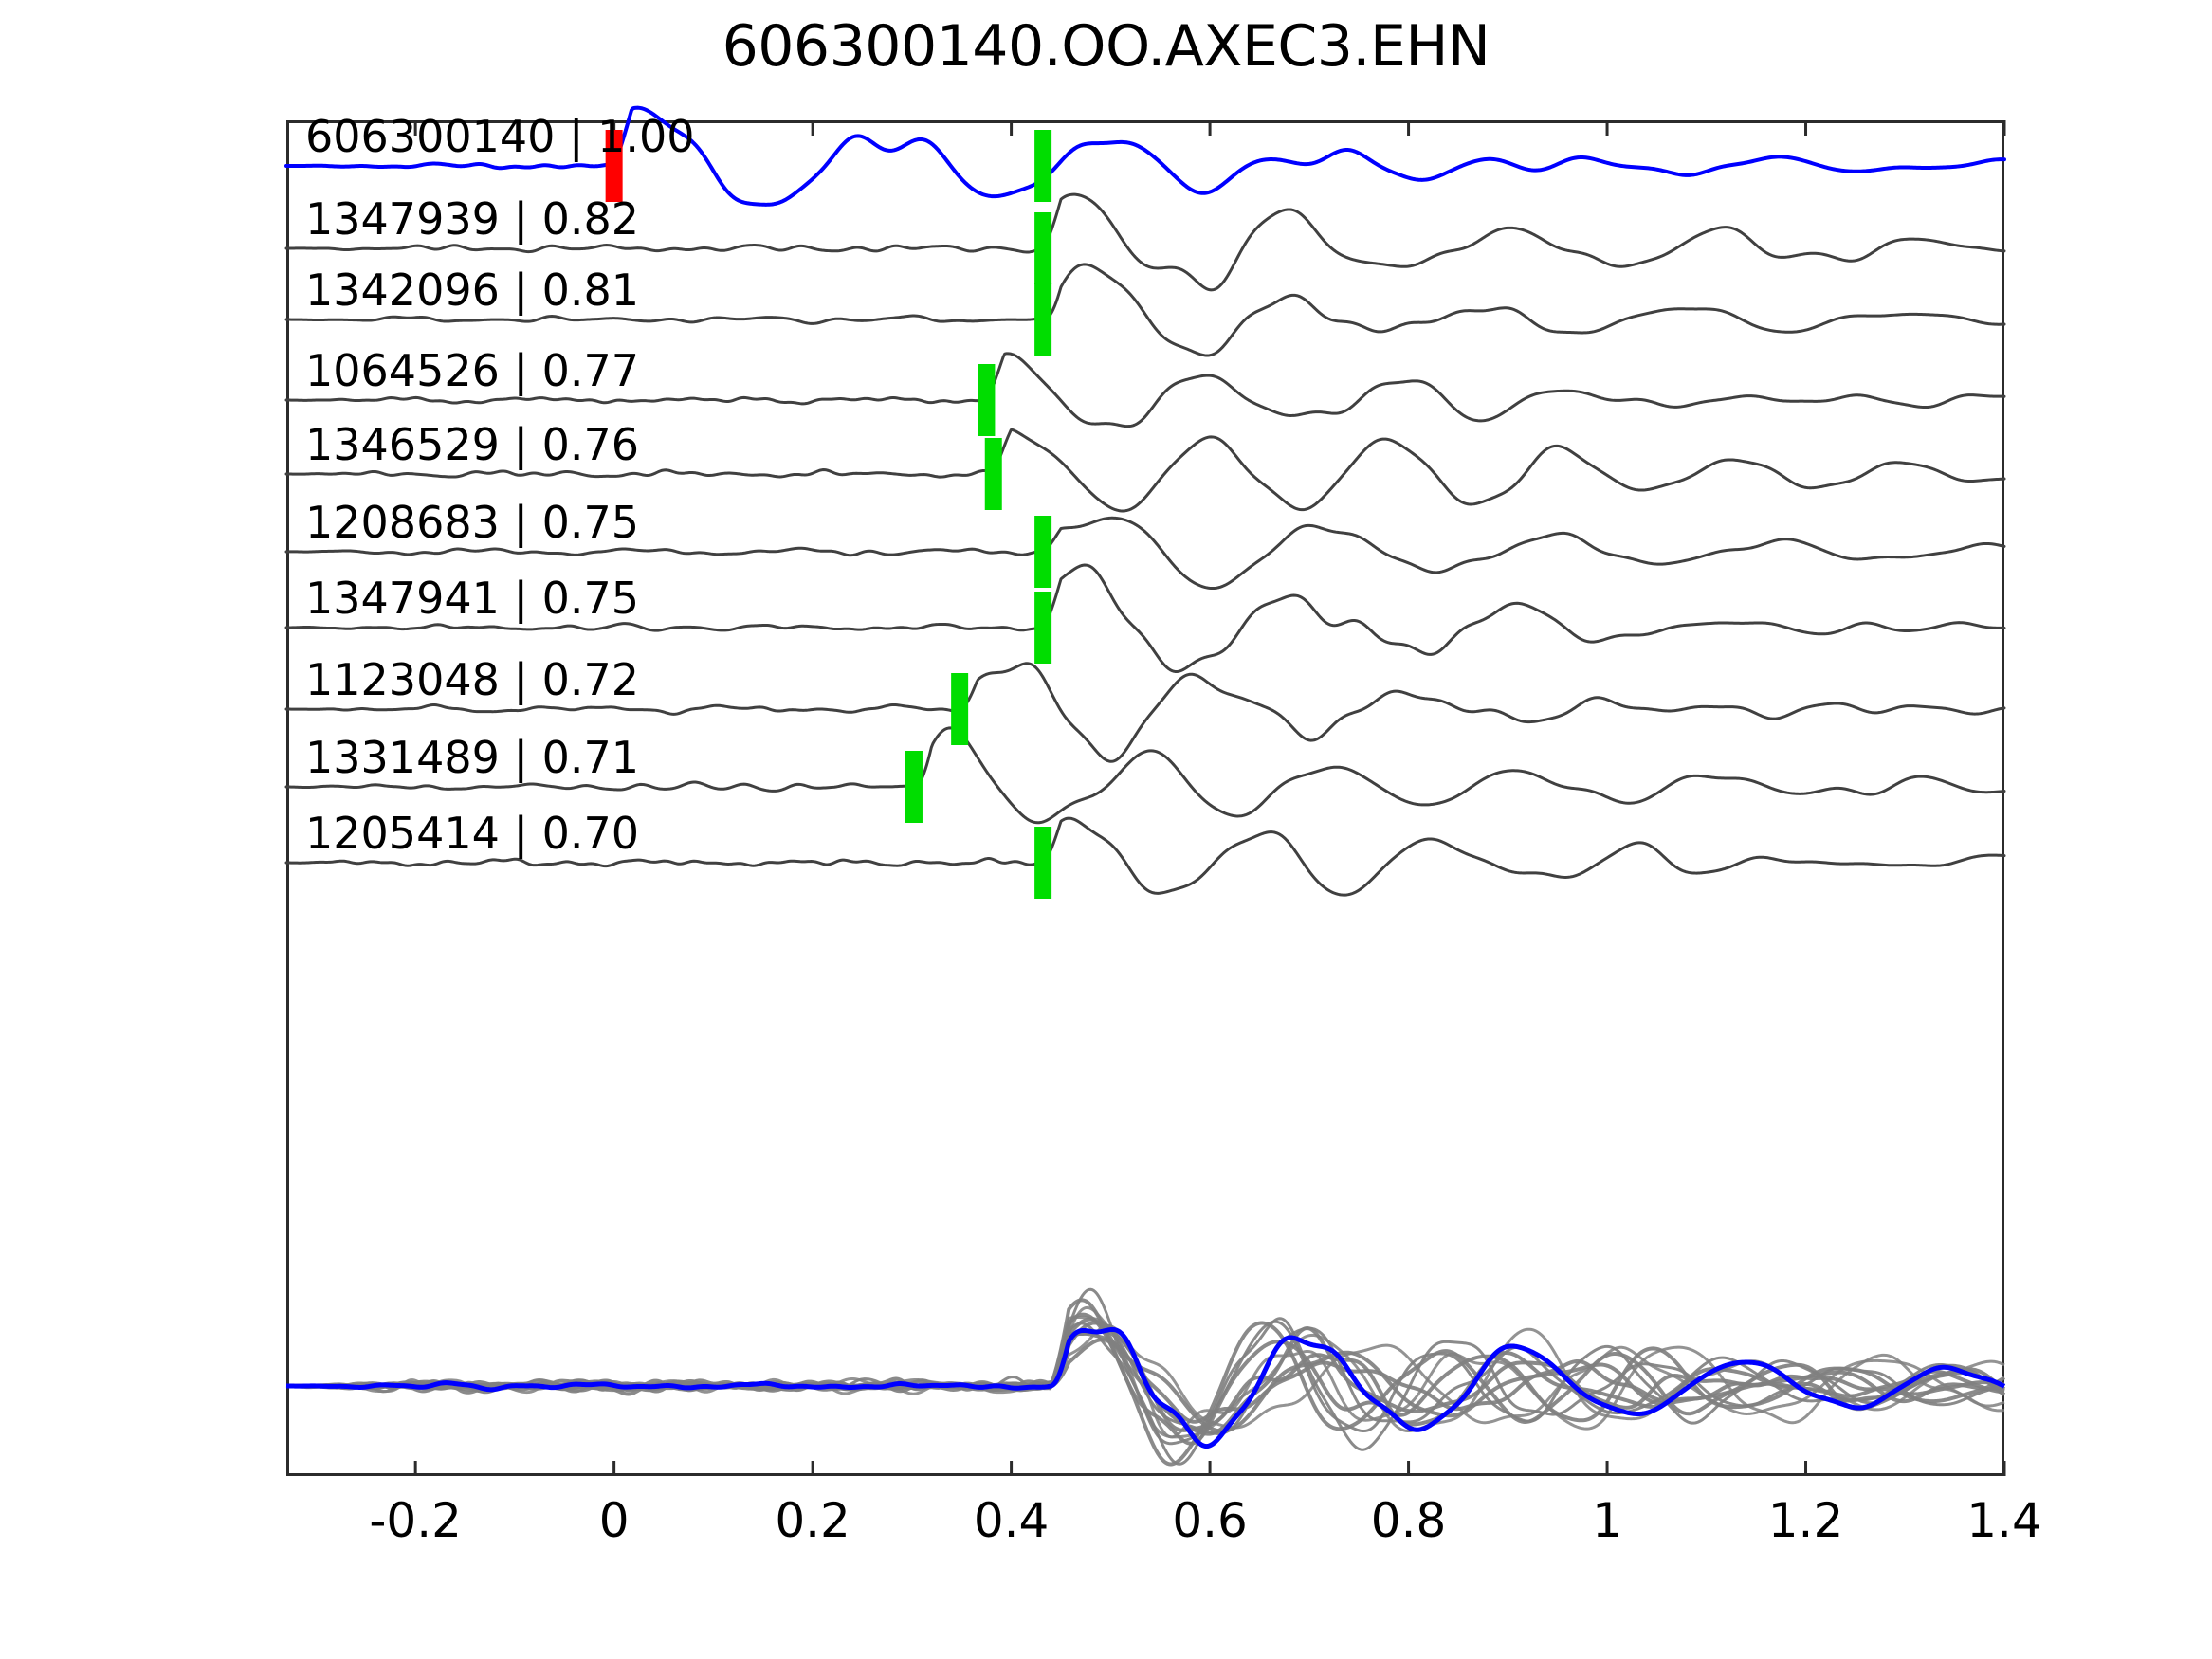 The width and height of the screenshot is (2212, 1659). I want to click on page-title: 606300140.OO.AXEC3.EHN, so click(1106, 46).